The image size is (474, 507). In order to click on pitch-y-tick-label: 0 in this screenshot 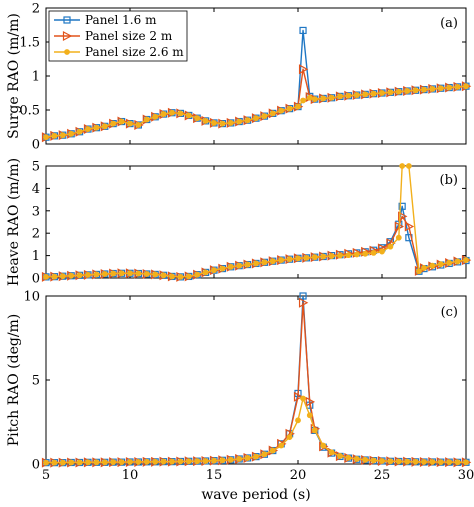, I will do `click(36, 465)`.